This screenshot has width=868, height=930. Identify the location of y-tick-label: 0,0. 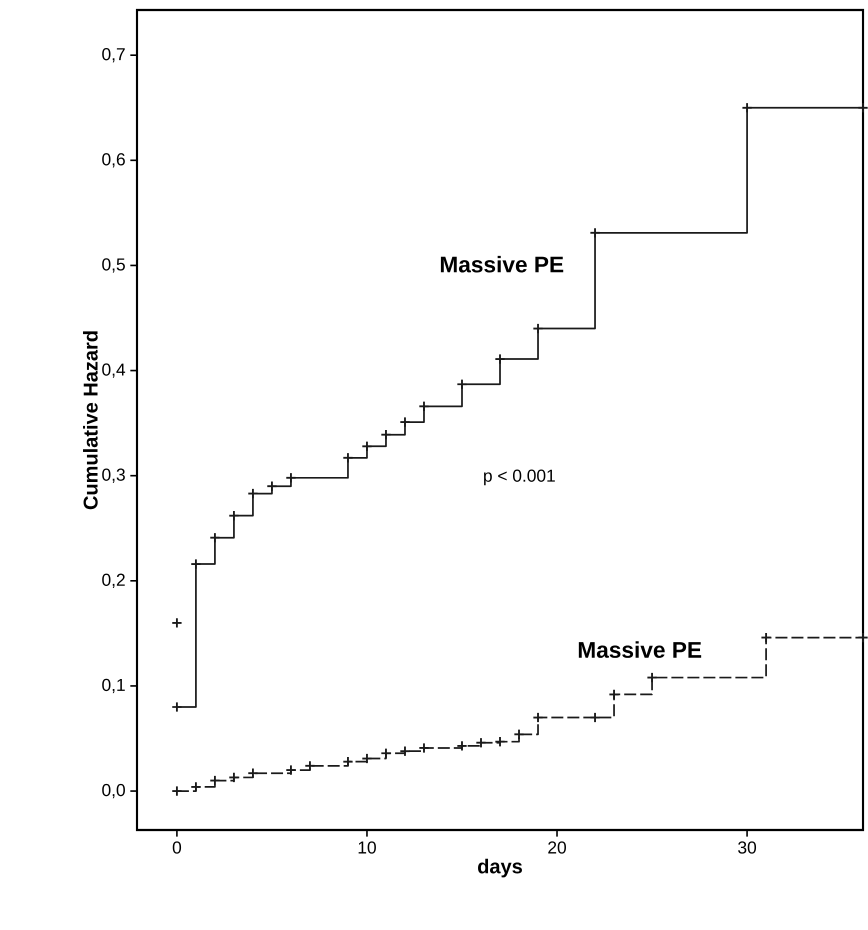
(113, 791).